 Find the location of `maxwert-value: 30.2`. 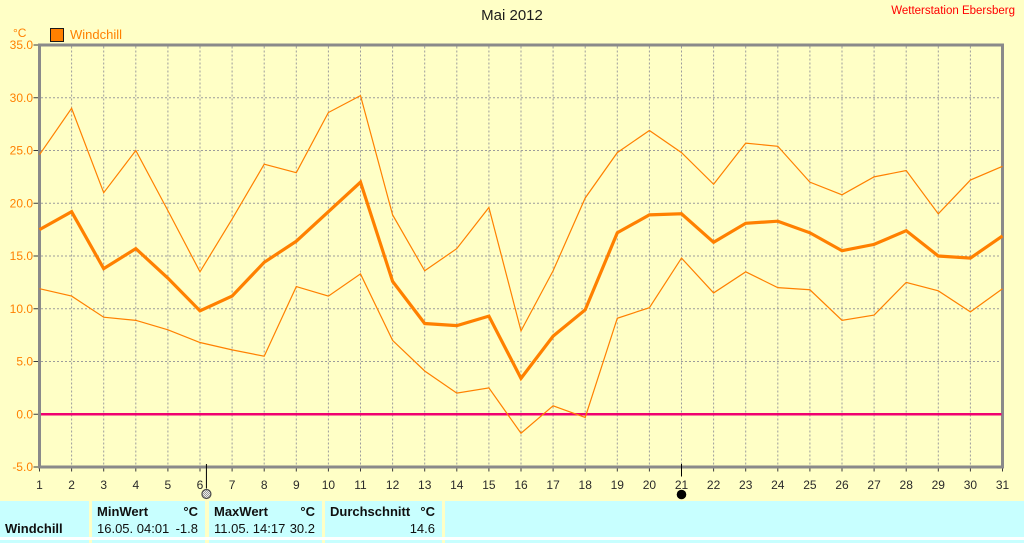

maxwert-value: 30.2 is located at coordinates (302, 528).